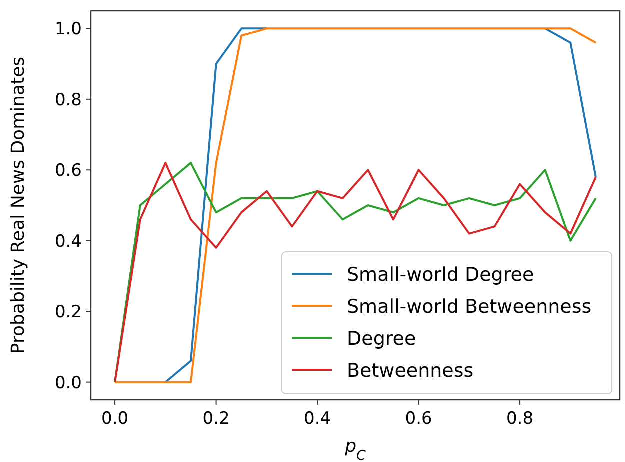  What do you see at coordinates (418, 419) in the screenshot?
I see `x-tick-label: 0.6` at bounding box center [418, 419].